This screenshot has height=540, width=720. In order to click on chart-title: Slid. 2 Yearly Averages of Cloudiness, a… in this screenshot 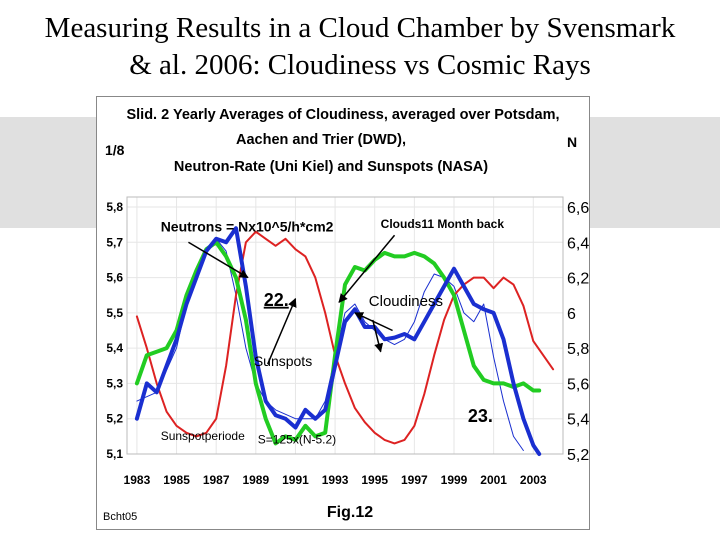, I will do `click(342, 141)`.